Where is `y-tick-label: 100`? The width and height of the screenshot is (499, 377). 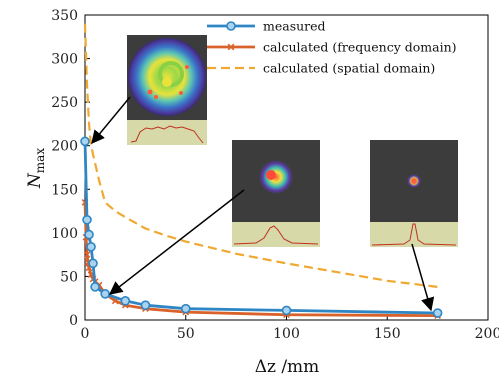 y-tick-label: 100 is located at coordinates (64, 234).